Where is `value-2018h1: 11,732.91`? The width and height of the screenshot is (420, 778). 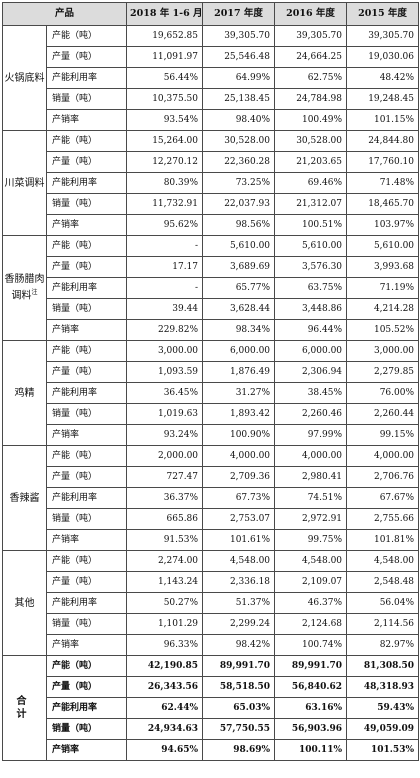 value-2018h1: 11,732.91 is located at coordinates (165, 204).